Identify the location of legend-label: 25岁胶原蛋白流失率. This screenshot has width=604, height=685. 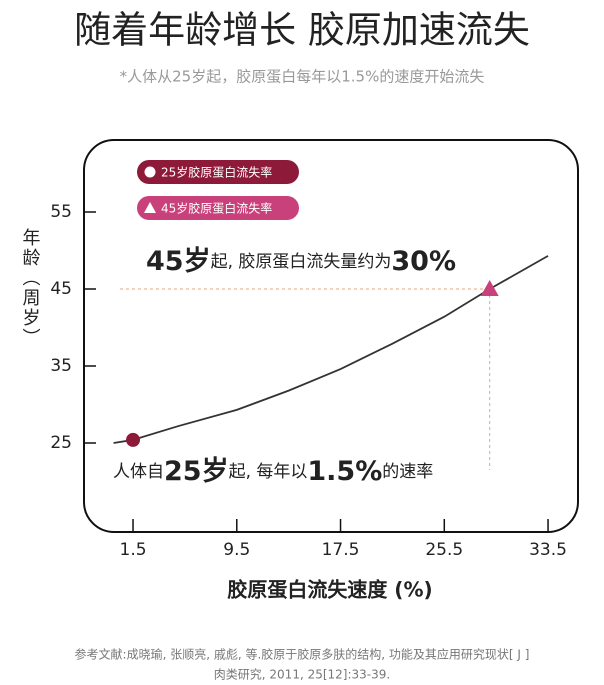
(216, 172).